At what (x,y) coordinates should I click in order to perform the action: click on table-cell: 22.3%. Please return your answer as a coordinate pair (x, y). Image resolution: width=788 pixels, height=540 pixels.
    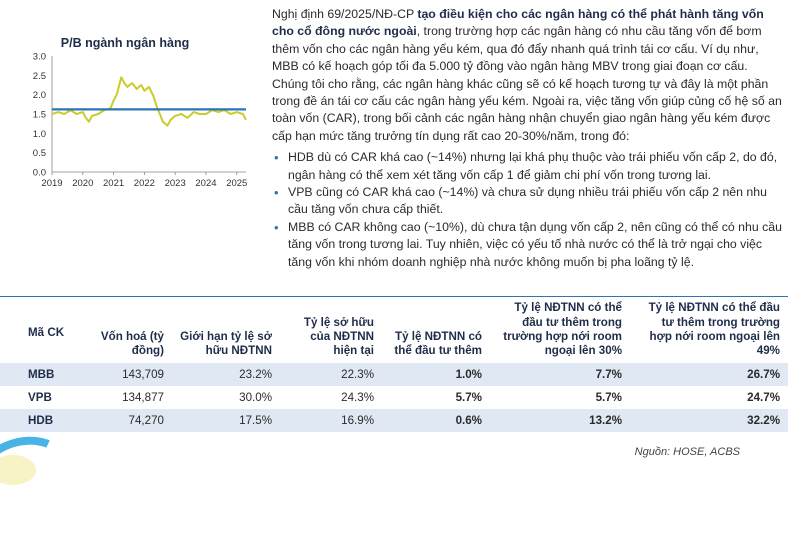
    Looking at the image, I should click on (357, 374).